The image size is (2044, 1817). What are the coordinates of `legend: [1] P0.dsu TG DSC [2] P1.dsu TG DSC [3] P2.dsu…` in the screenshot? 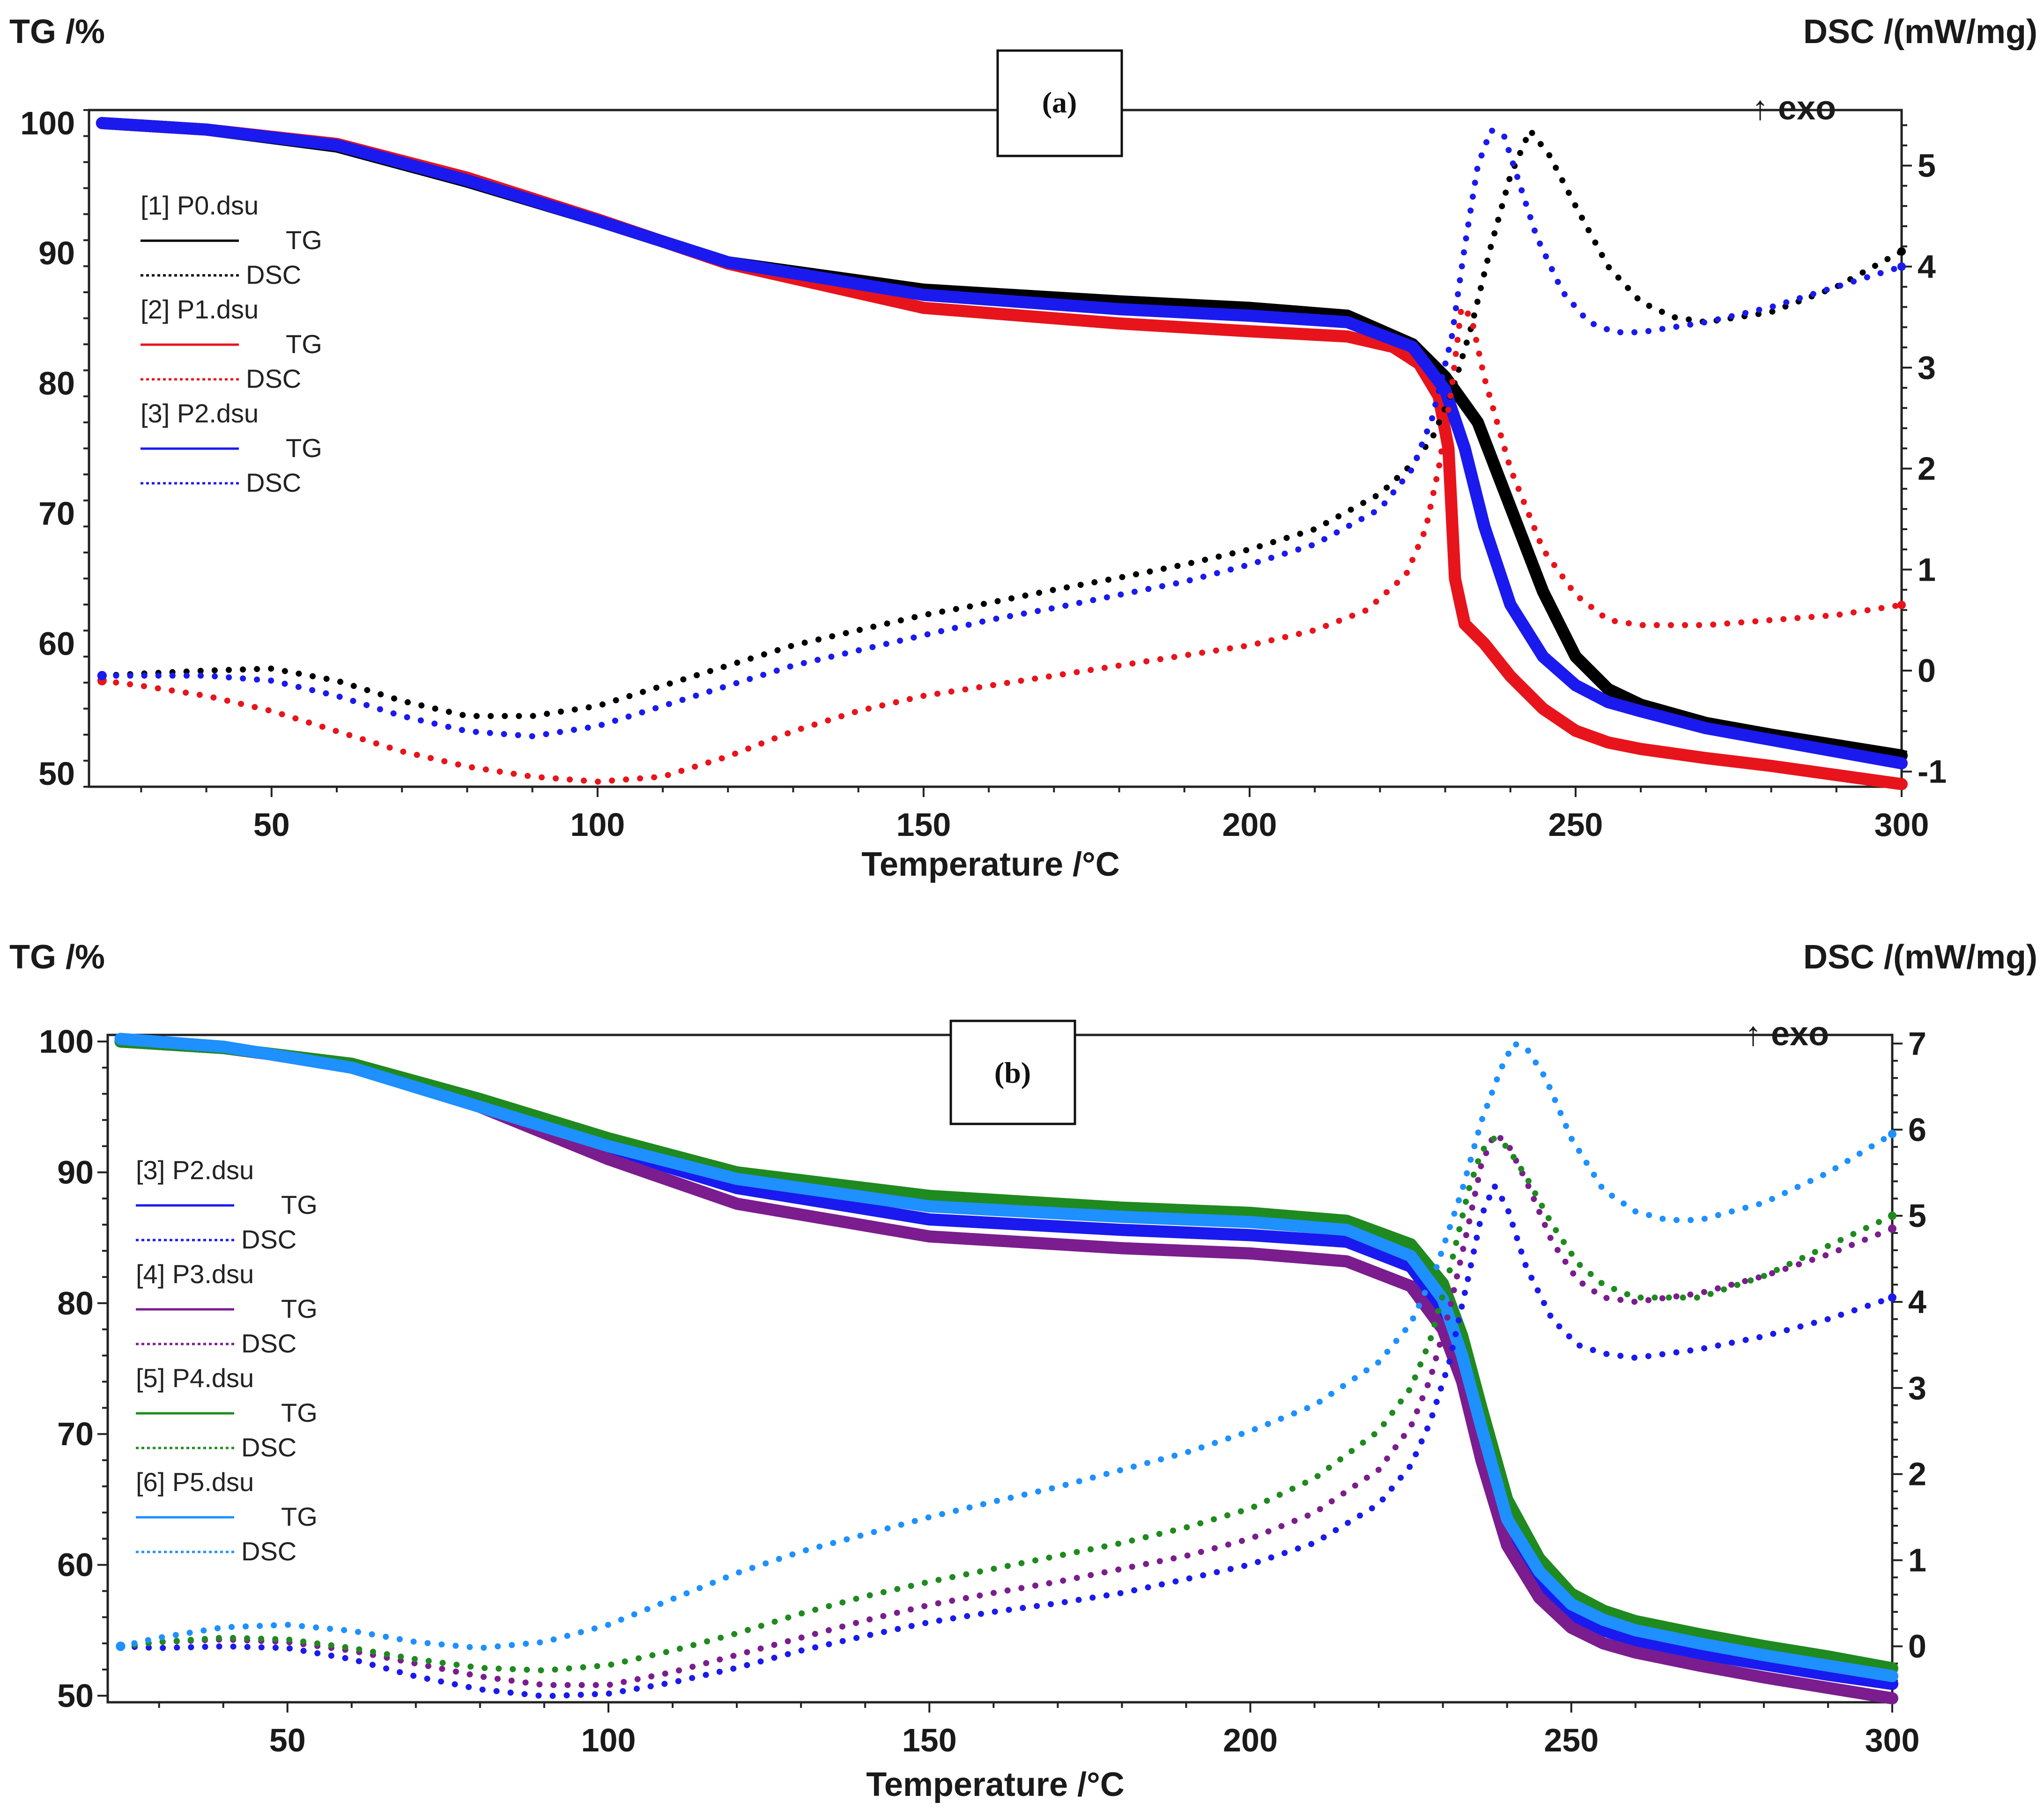 It's located at (232, 344).